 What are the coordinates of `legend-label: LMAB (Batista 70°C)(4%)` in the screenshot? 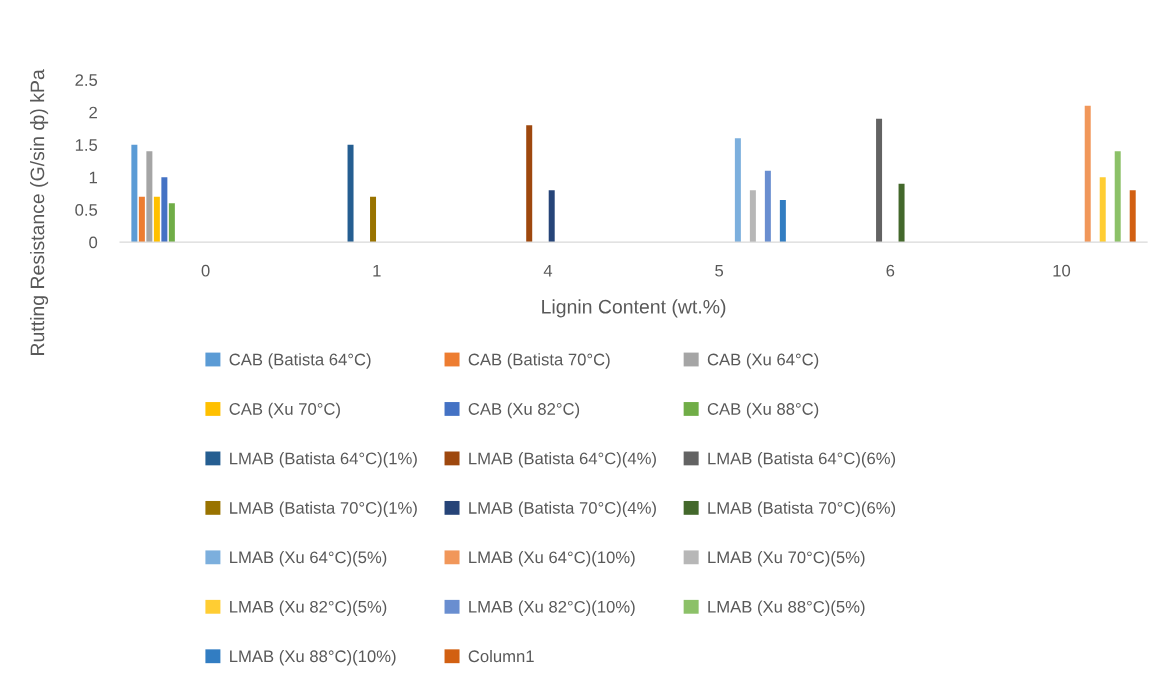 It's located at (562, 509).